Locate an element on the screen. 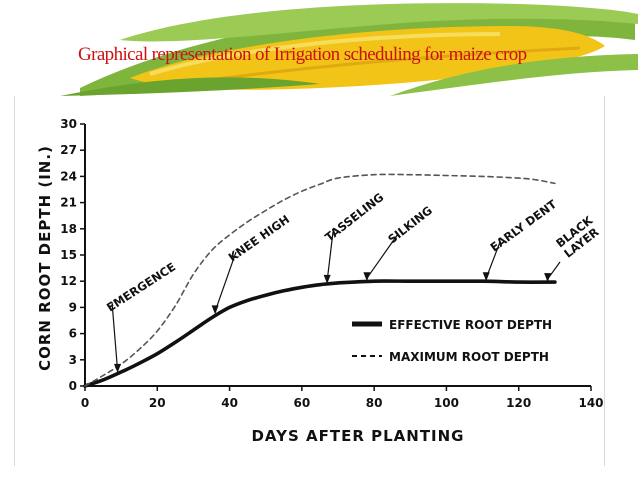 The image size is (638, 478). y-tick-label: 30 is located at coordinates (68, 124).